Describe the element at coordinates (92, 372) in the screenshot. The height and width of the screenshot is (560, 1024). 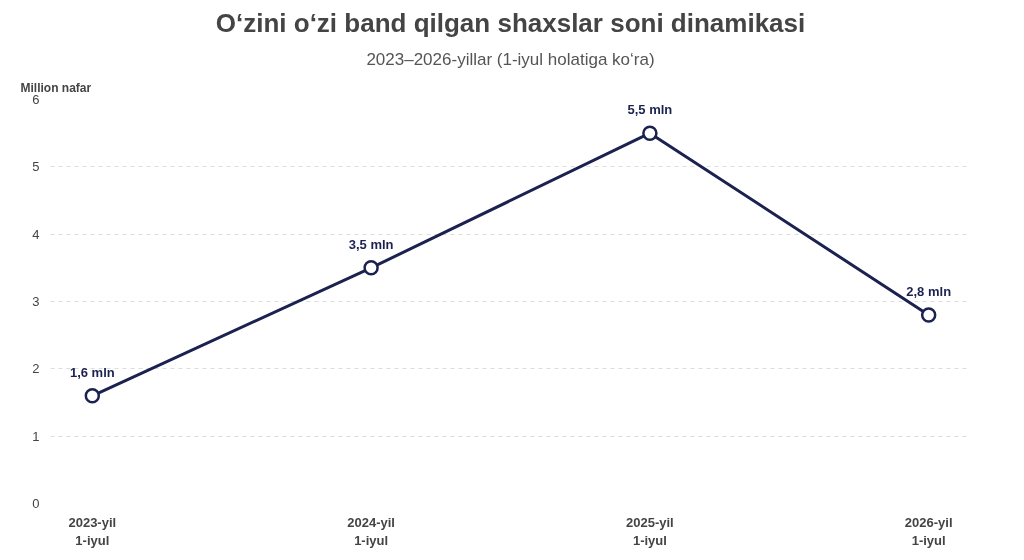
I see `data-label: 1,6 mln` at that location.